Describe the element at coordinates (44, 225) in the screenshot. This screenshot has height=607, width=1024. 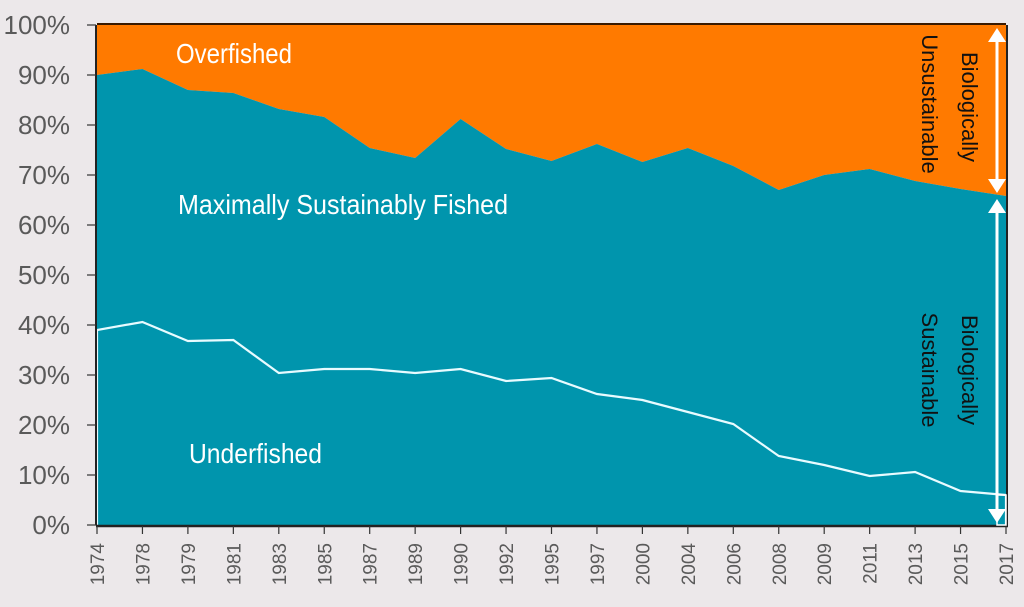
I see `y-tick-label: 60%` at that location.